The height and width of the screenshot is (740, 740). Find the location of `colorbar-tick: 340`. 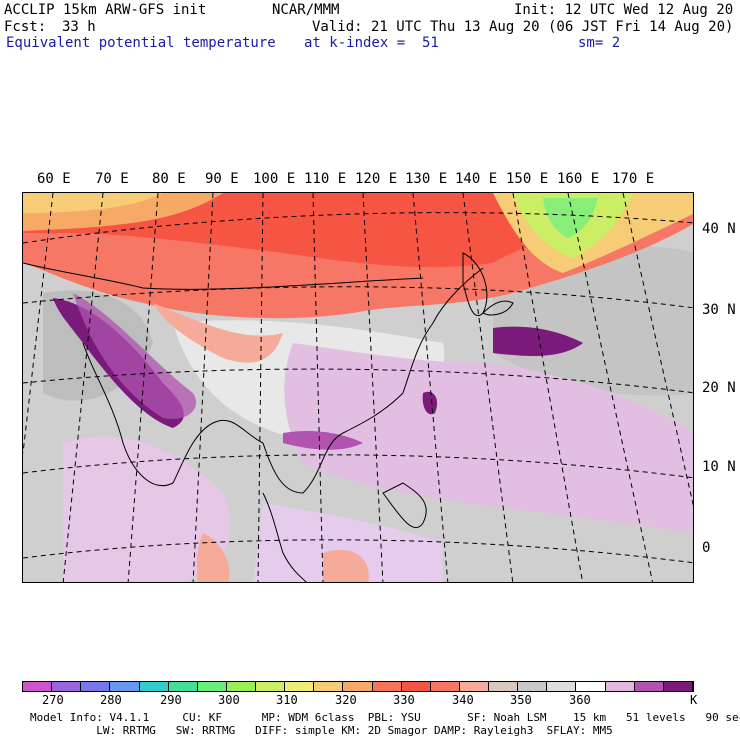

colorbar-tick: 340 is located at coordinates (463, 700).